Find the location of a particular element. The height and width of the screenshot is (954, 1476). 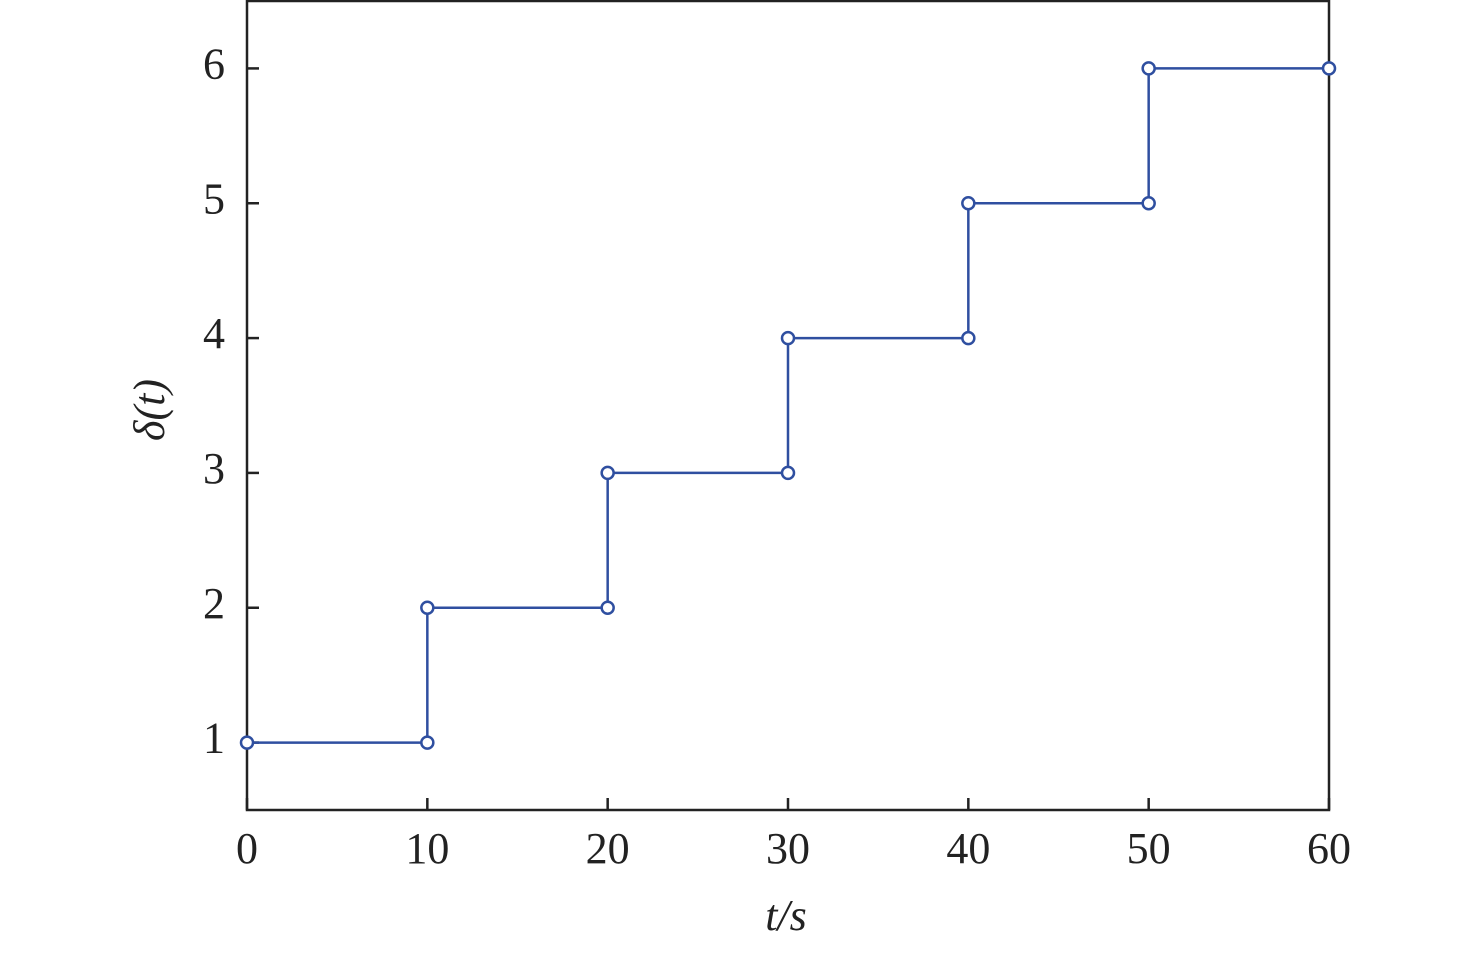

x-tick-label: 0 is located at coordinates (247, 848).